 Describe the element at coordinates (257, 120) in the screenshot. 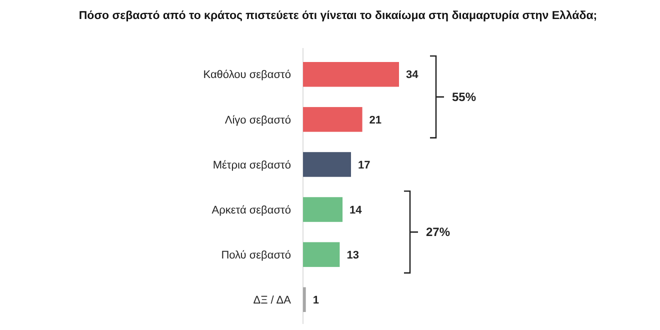

I see `y-tick-label: Λίγο σεβαστό` at that location.